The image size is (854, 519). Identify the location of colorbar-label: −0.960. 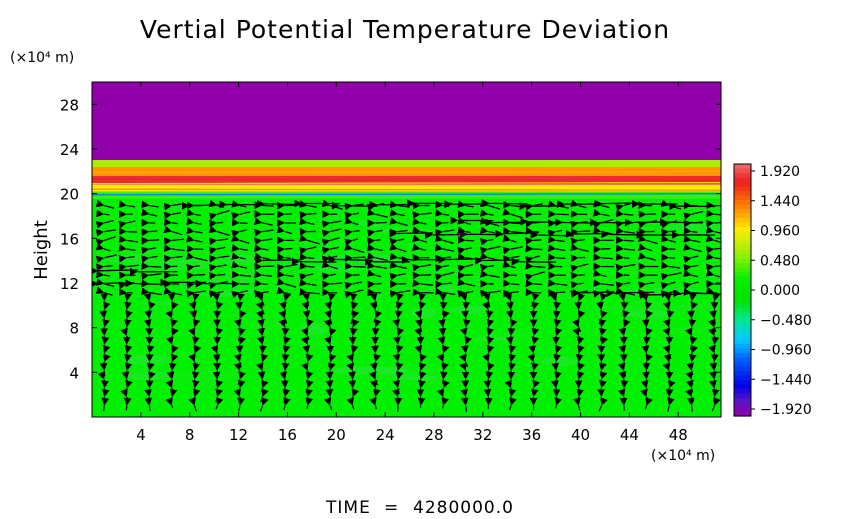
(786, 351).